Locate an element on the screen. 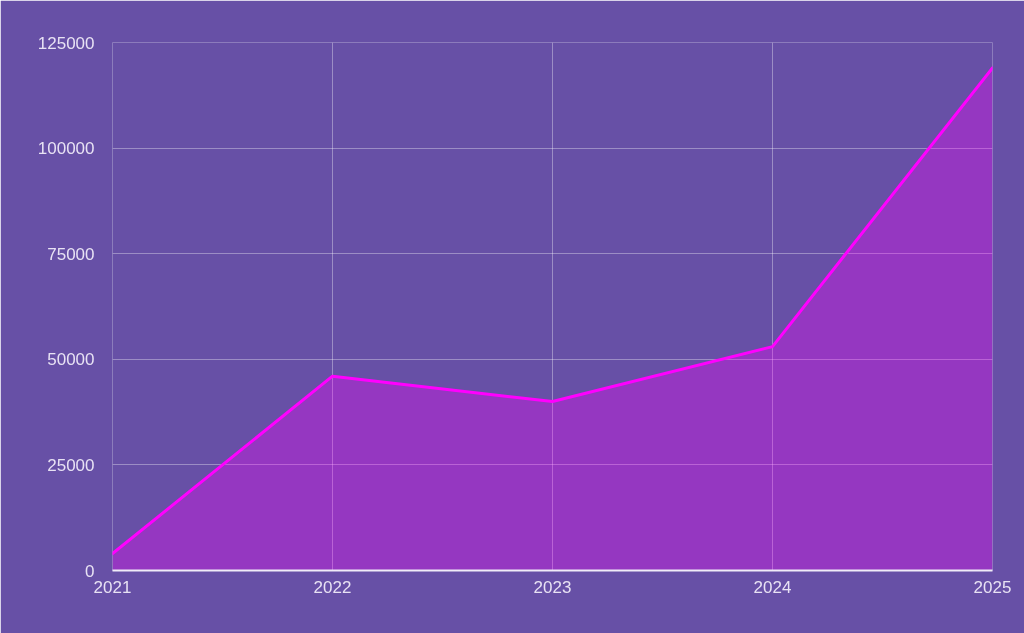  y-tick-label: 0 is located at coordinates (90, 571).